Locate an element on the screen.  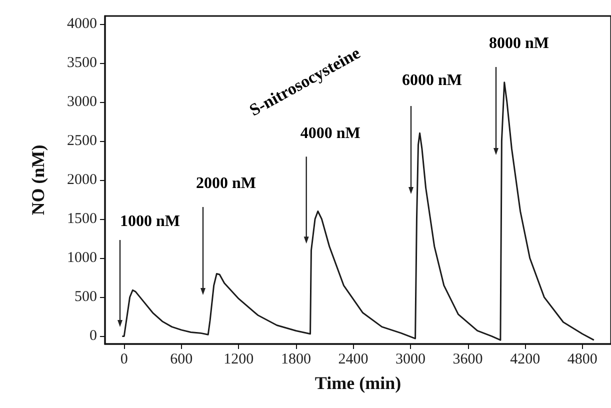
y-axis-title: NO (nM) is located at coordinates (38, 180).